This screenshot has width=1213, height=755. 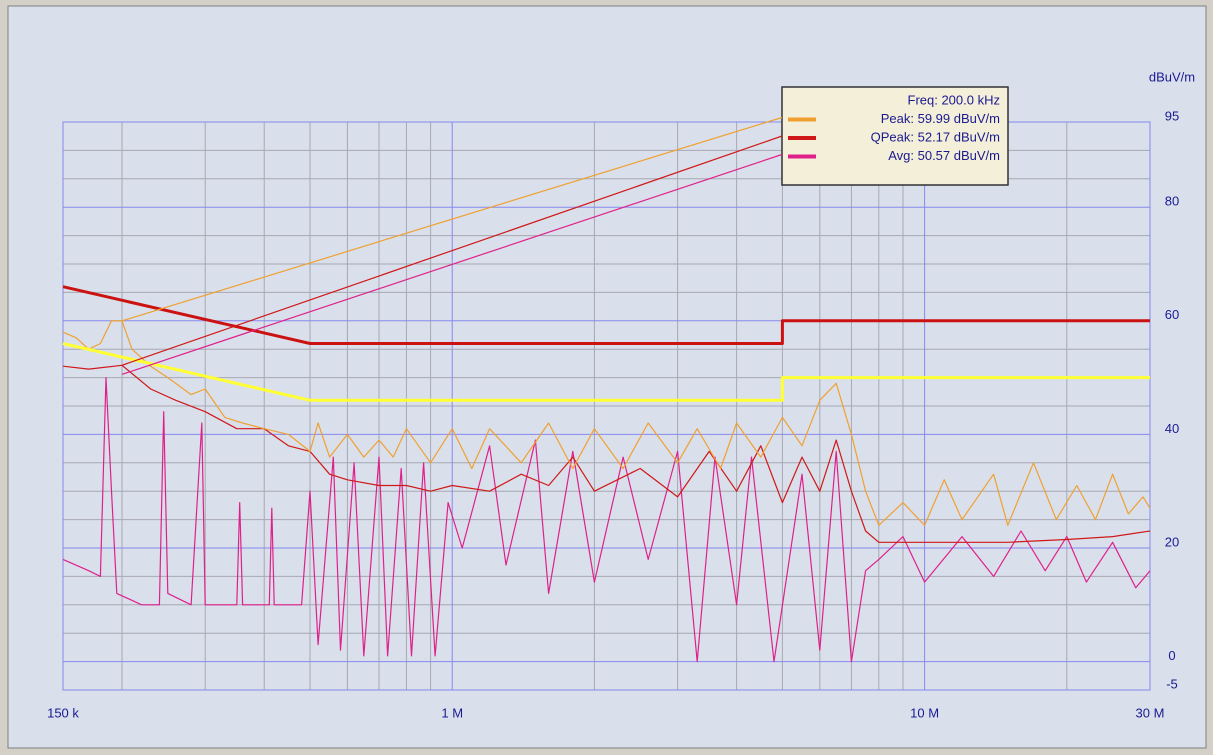 I want to click on y-tick-label: 95, so click(x=1172, y=115).